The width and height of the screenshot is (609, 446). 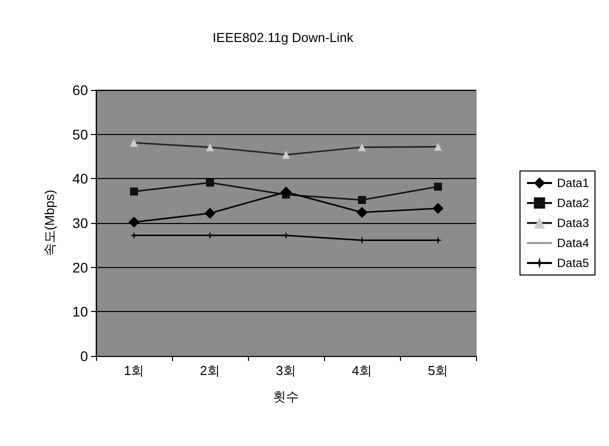 What do you see at coordinates (49, 223) in the screenshot?
I see `y-axis-title: 속도(Mbps)` at bounding box center [49, 223].